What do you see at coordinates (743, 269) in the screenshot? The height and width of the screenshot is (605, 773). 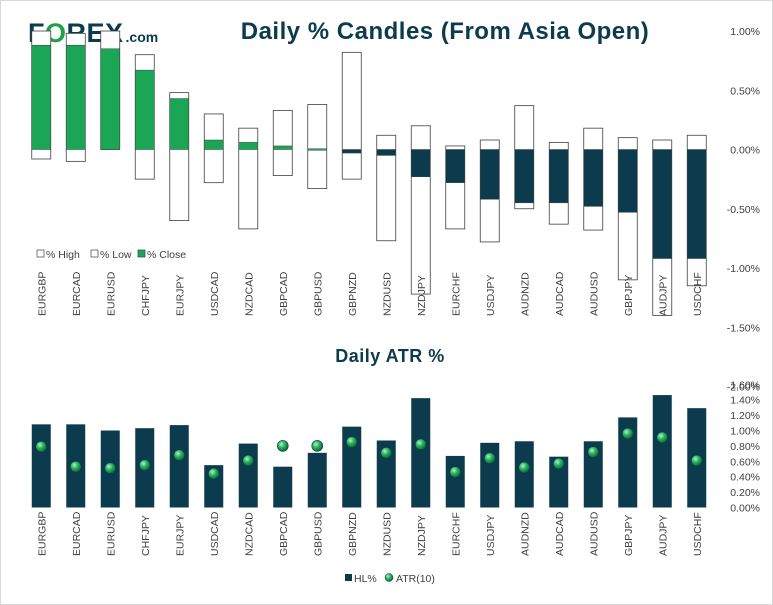 I see `y-tick-label: -1.00%` at bounding box center [743, 269].